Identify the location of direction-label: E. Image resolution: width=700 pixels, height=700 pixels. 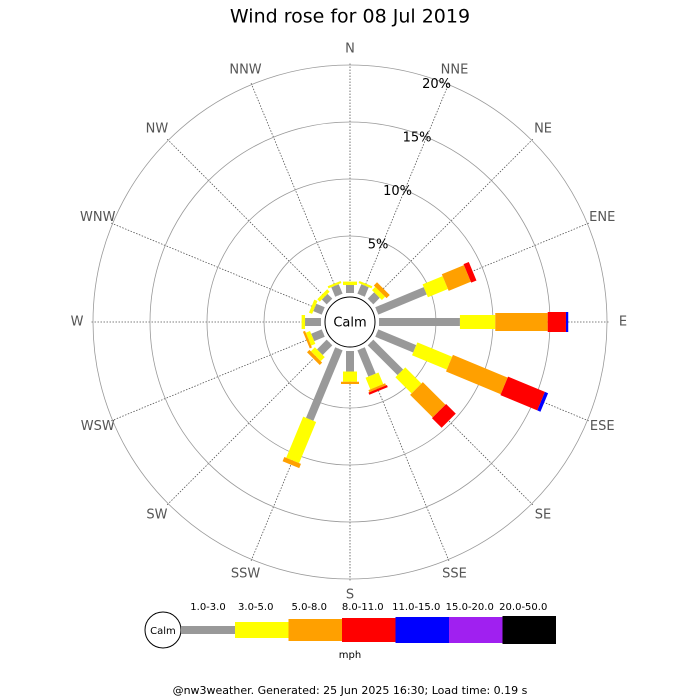
(623, 322).